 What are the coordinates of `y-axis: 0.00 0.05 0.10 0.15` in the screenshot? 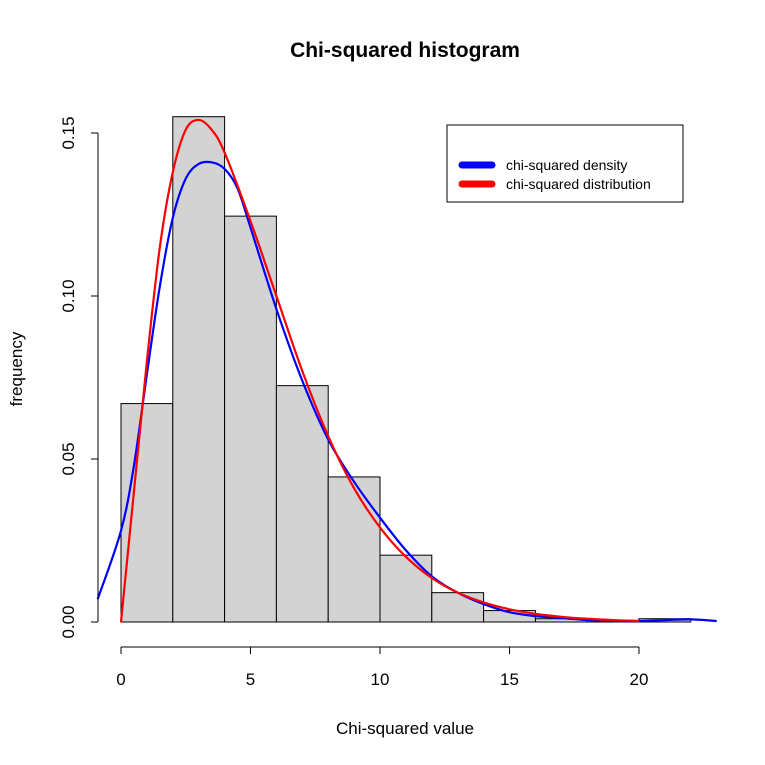 It's located at (79, 377).